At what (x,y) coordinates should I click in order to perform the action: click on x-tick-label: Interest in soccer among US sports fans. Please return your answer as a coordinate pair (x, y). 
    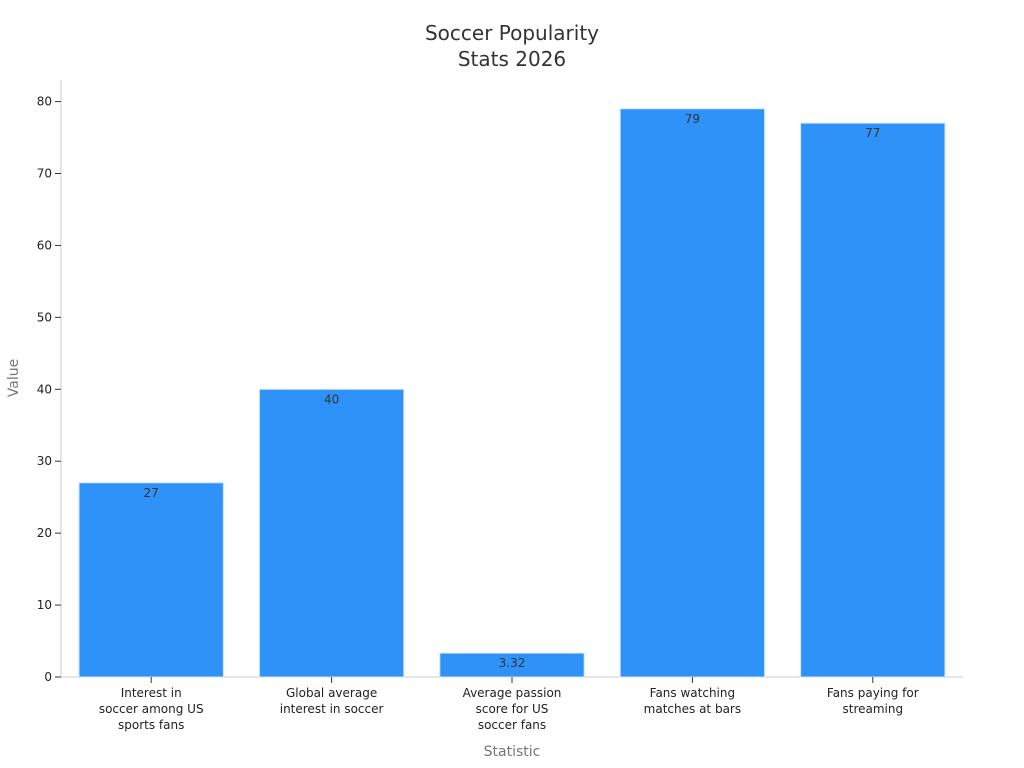
    Looking at the image, I should click on (151, 709).